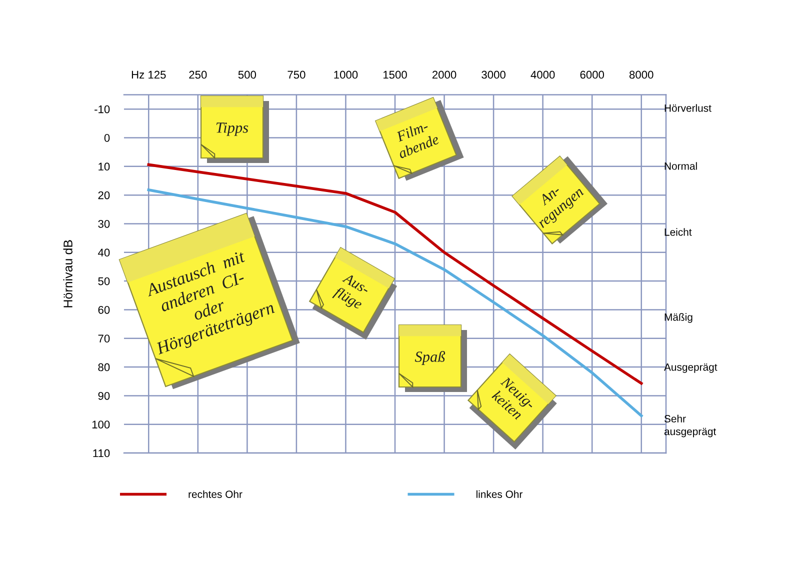  I want to click on annotation: Tipps, so click(232, 129).